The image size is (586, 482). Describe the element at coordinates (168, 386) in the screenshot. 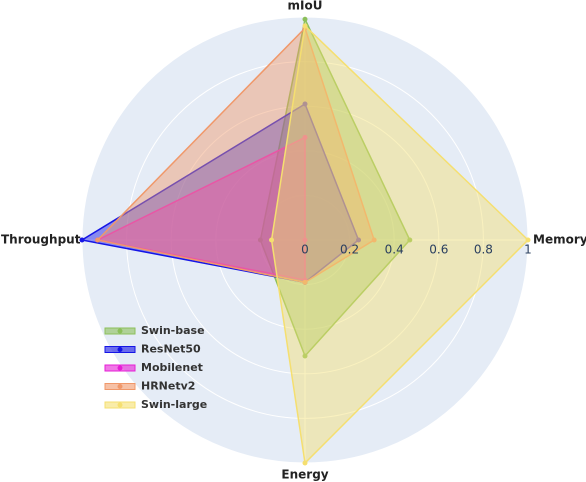

I see `legend-label: HRNetv2` at that location.